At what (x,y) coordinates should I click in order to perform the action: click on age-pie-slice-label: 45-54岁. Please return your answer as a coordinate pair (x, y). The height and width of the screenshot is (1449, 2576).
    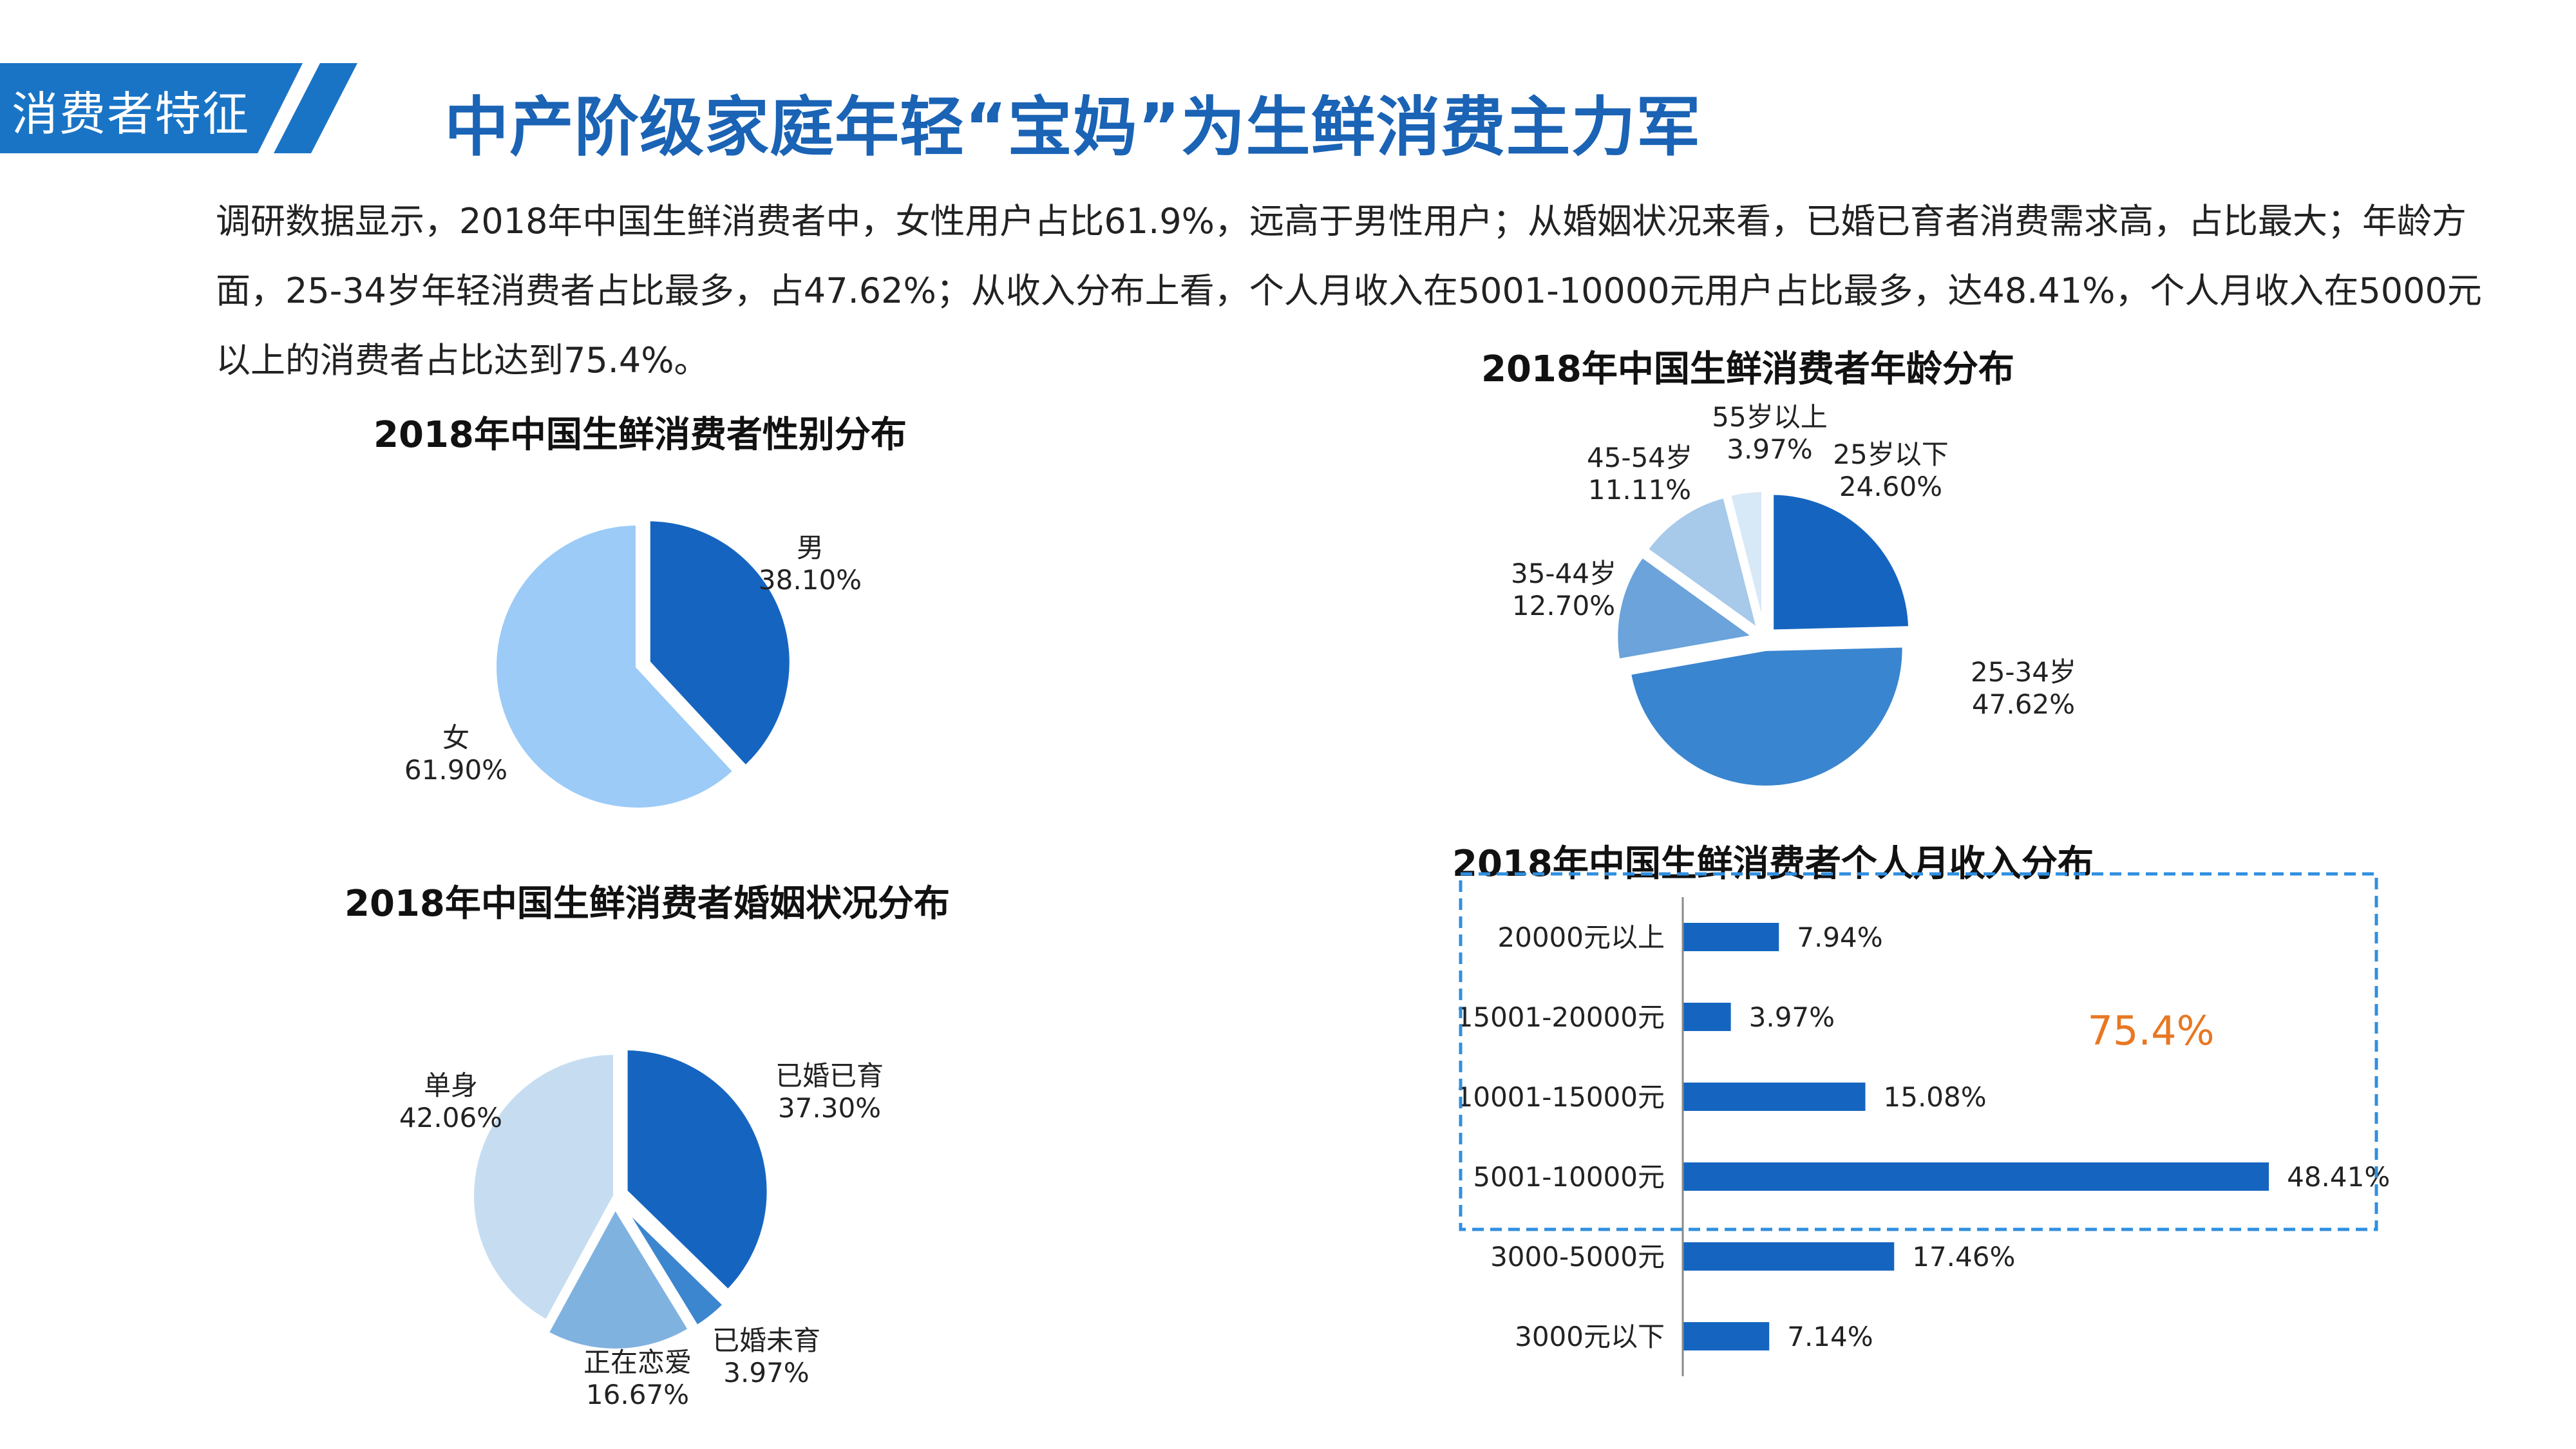
    Looking at the image, I should click on (1640, 458).